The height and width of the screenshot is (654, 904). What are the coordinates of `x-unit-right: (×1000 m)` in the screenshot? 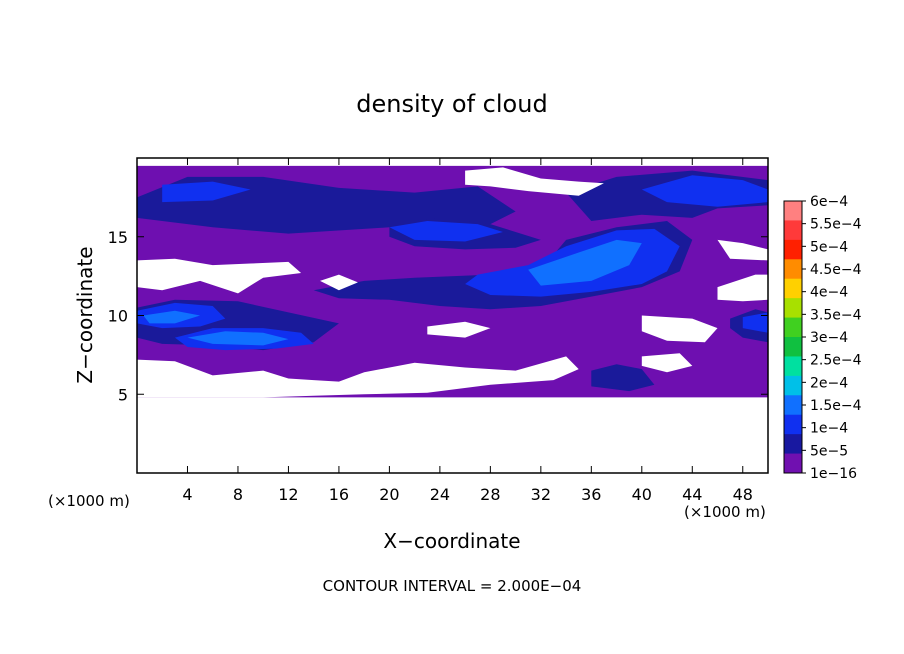 It's located at (725, 512).